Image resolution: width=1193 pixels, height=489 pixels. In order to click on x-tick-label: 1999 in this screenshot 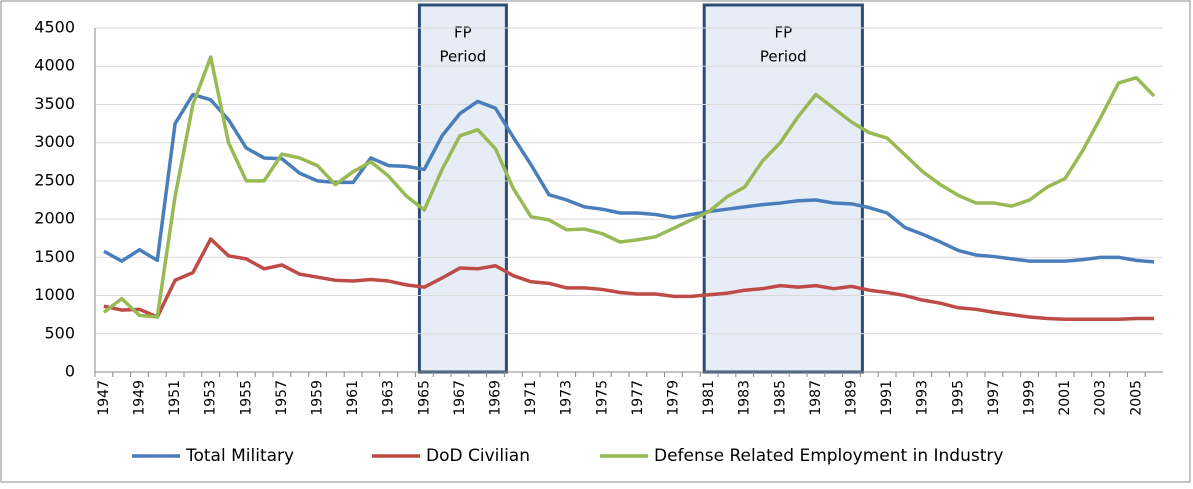, I will do `click(1030, 398)`.